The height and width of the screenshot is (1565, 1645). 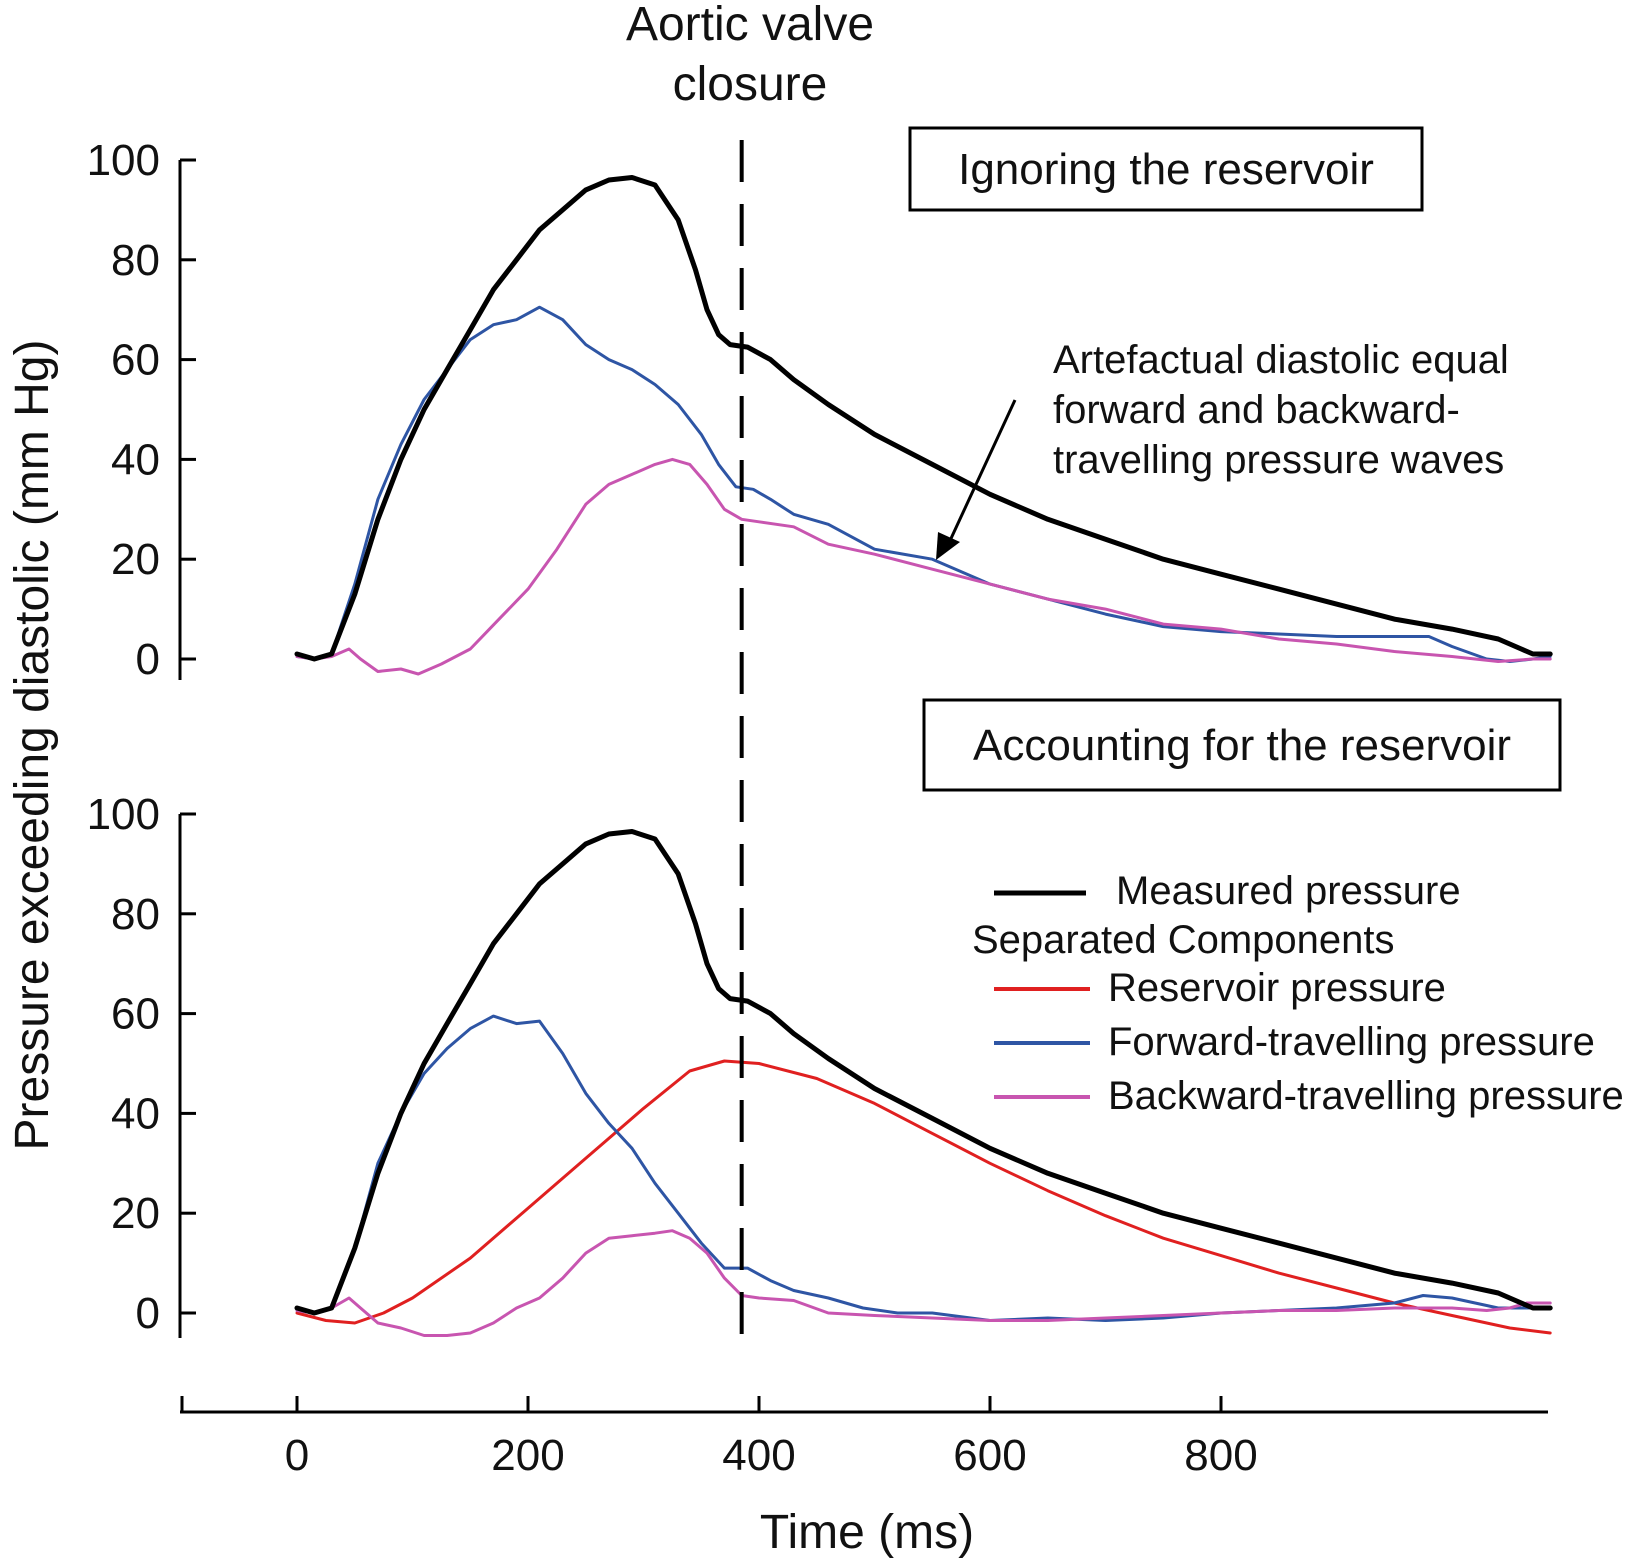 I want to click on annotation-arrow-shaft, so click(x=981, y=472).